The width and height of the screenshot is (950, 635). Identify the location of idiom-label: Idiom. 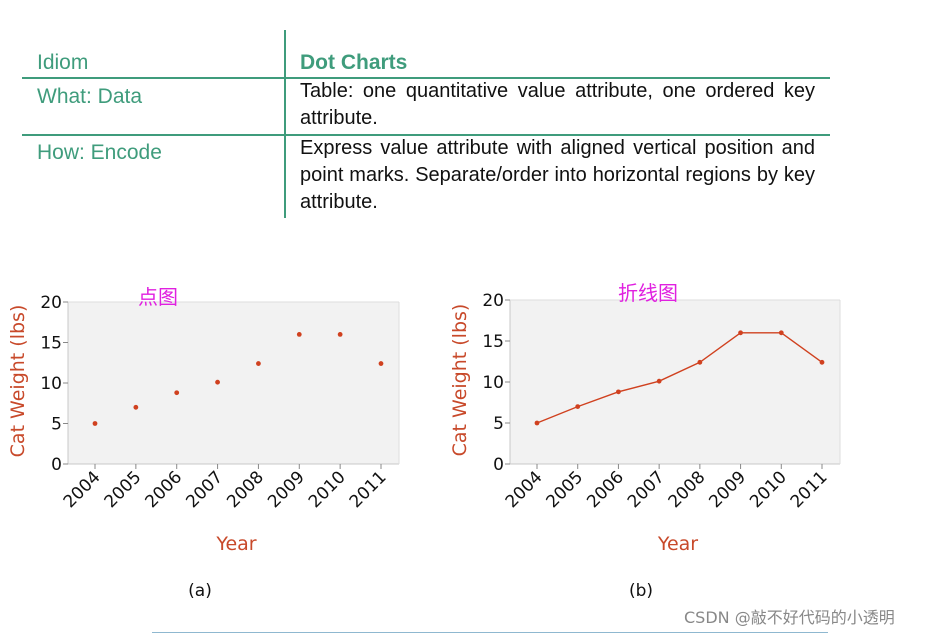
(63, 62).